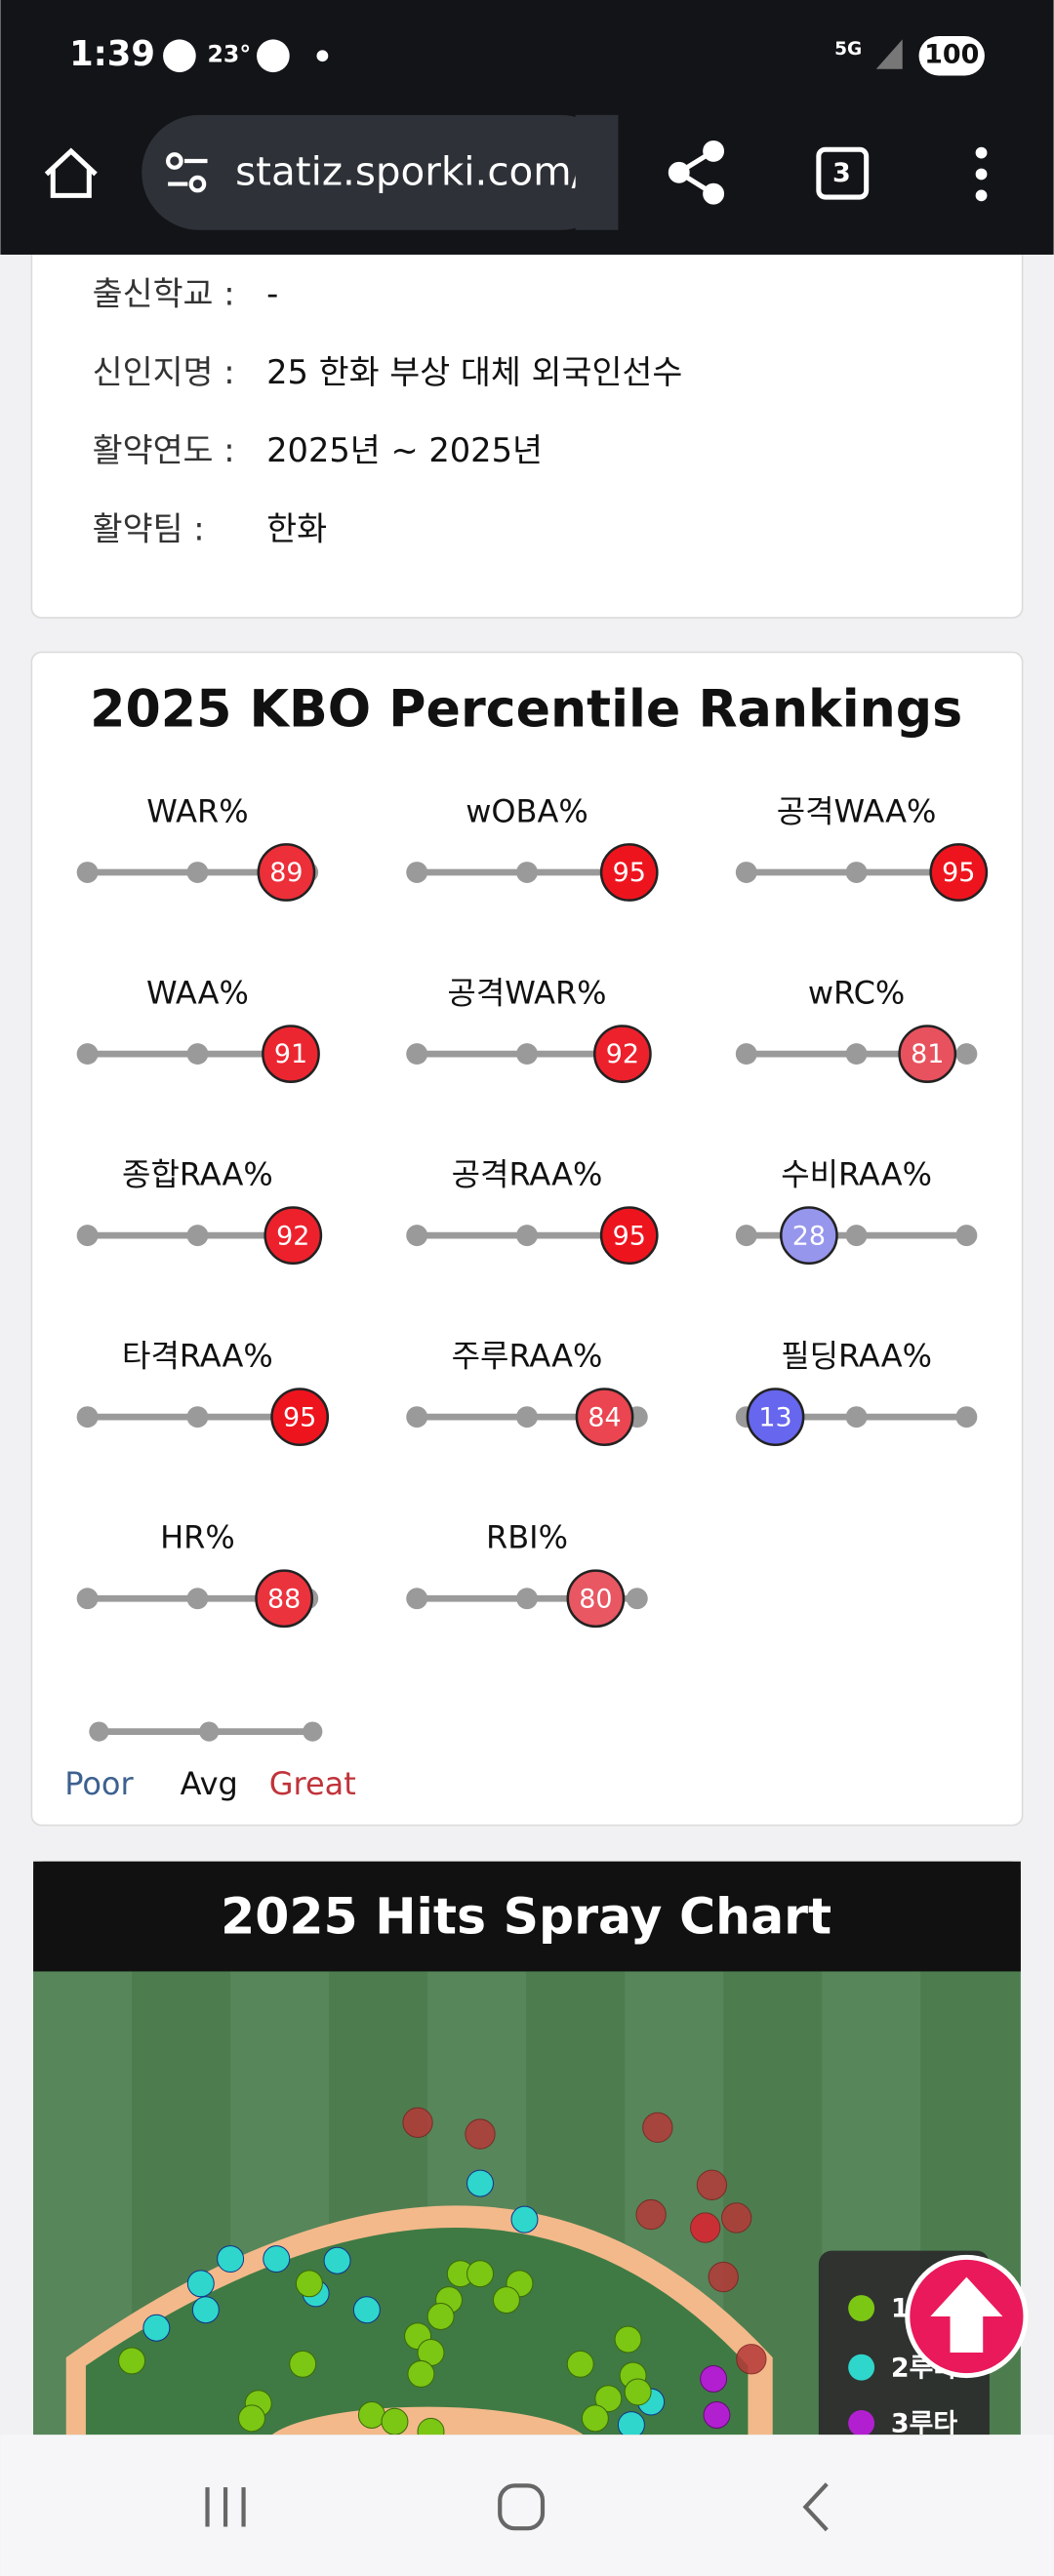 This screenshot has width=1054, height=2576. I want to click on legend-avg: Avg, so click(209, 1783).